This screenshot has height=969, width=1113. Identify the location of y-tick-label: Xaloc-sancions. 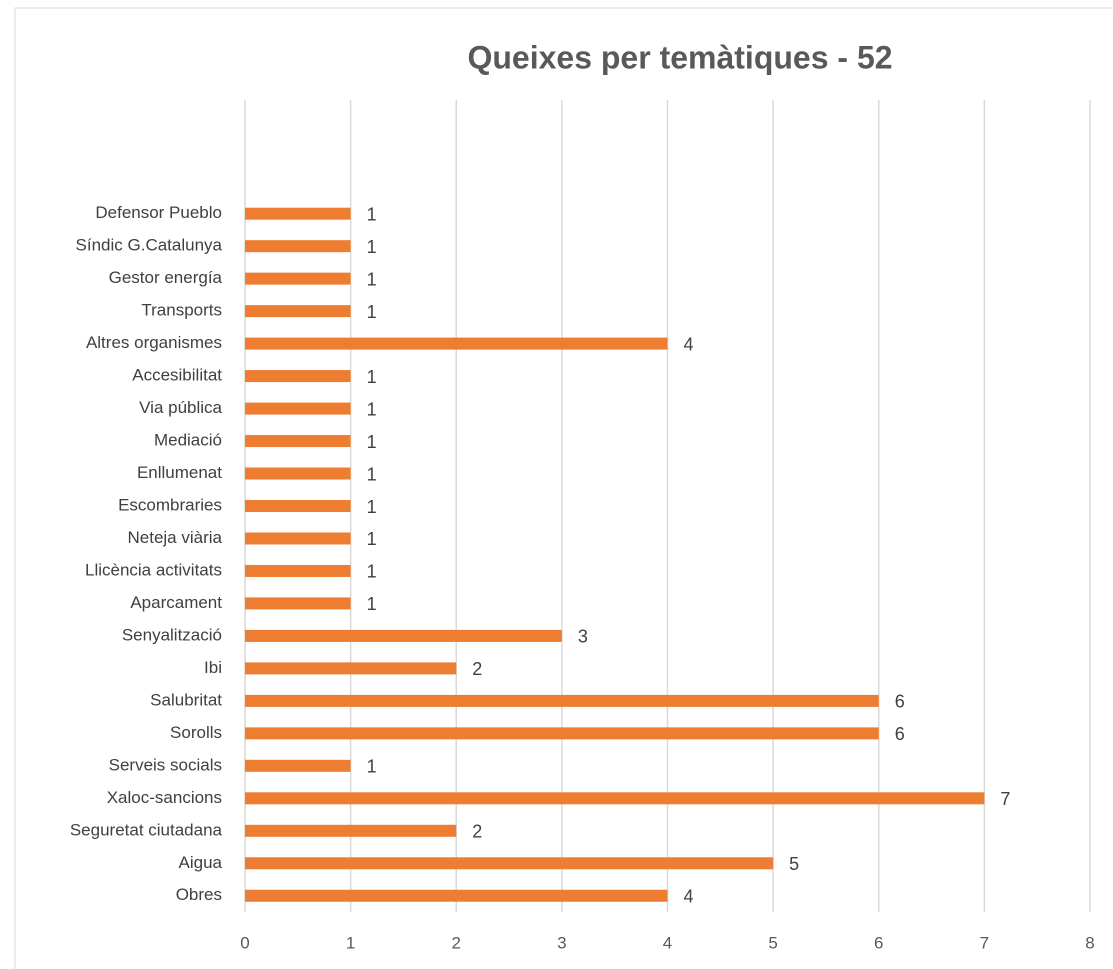
(164, 797).